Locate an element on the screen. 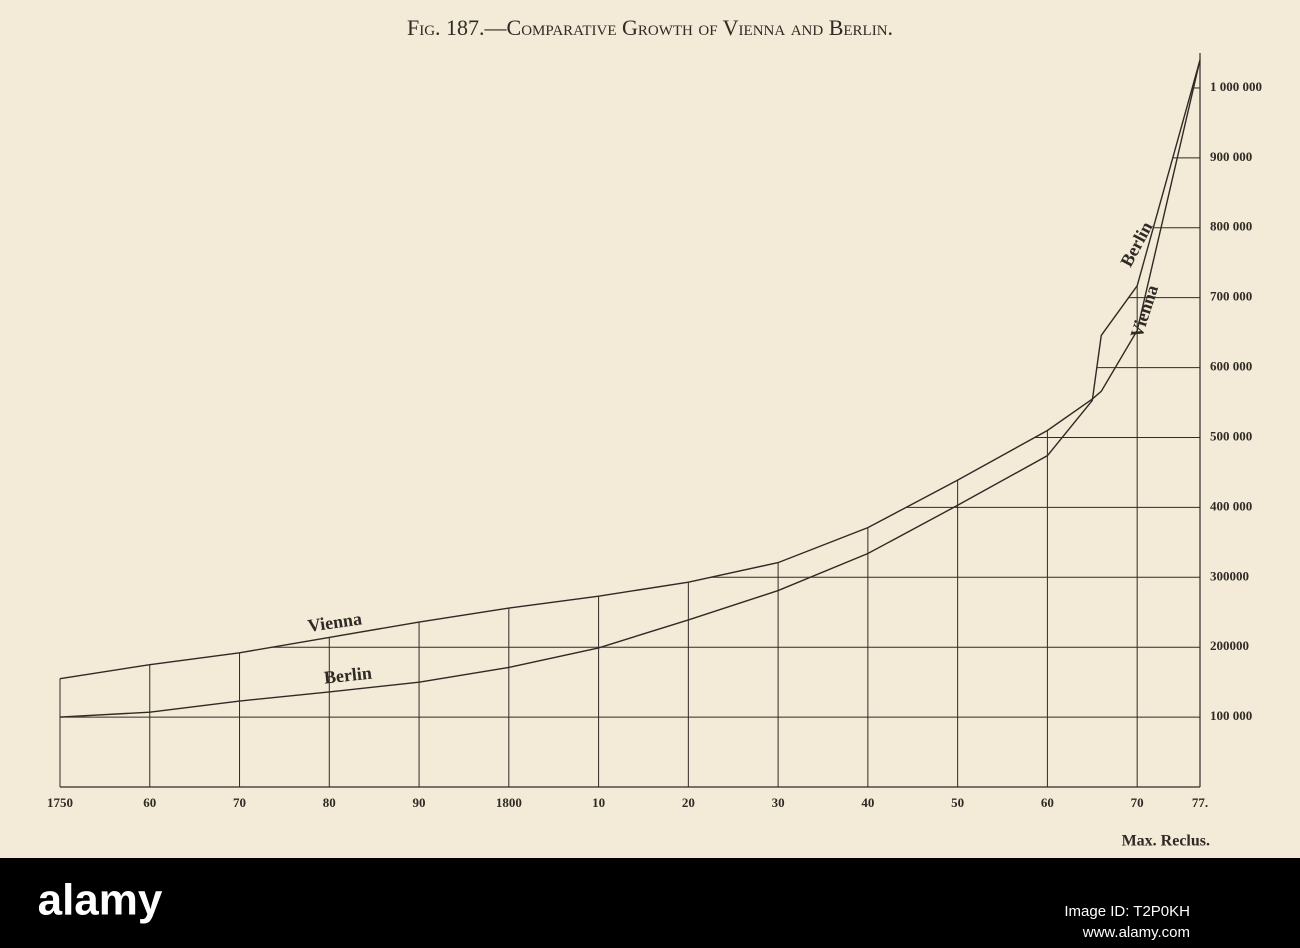  series-label: Berlin is located at coordinates (348, 675).